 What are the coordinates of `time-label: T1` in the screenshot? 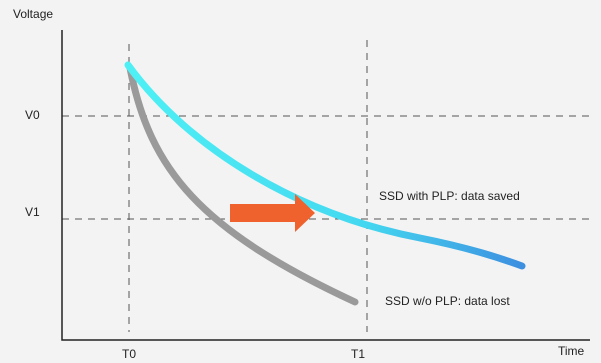 It's located at (358, 354).